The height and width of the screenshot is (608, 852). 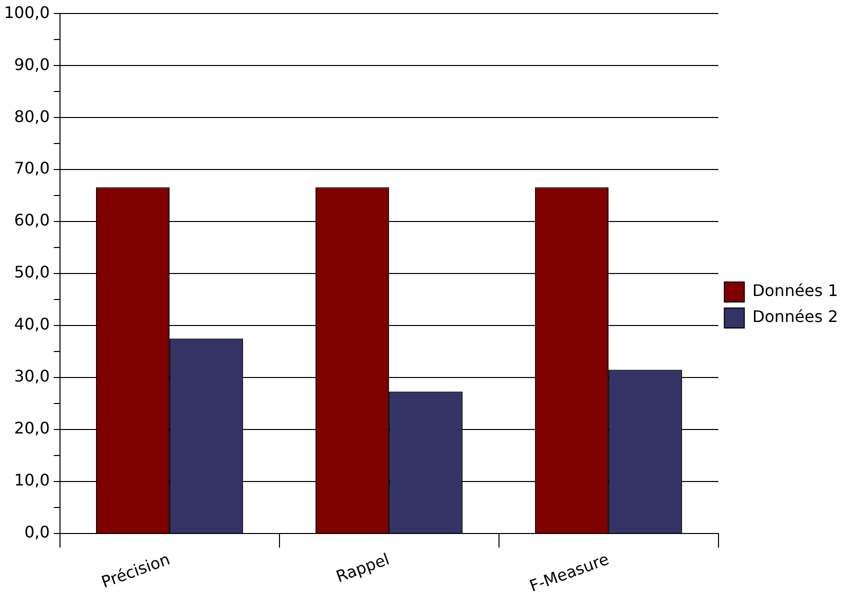 I want to click on y-tick-label: 0,0, so click(x=37, y=532).